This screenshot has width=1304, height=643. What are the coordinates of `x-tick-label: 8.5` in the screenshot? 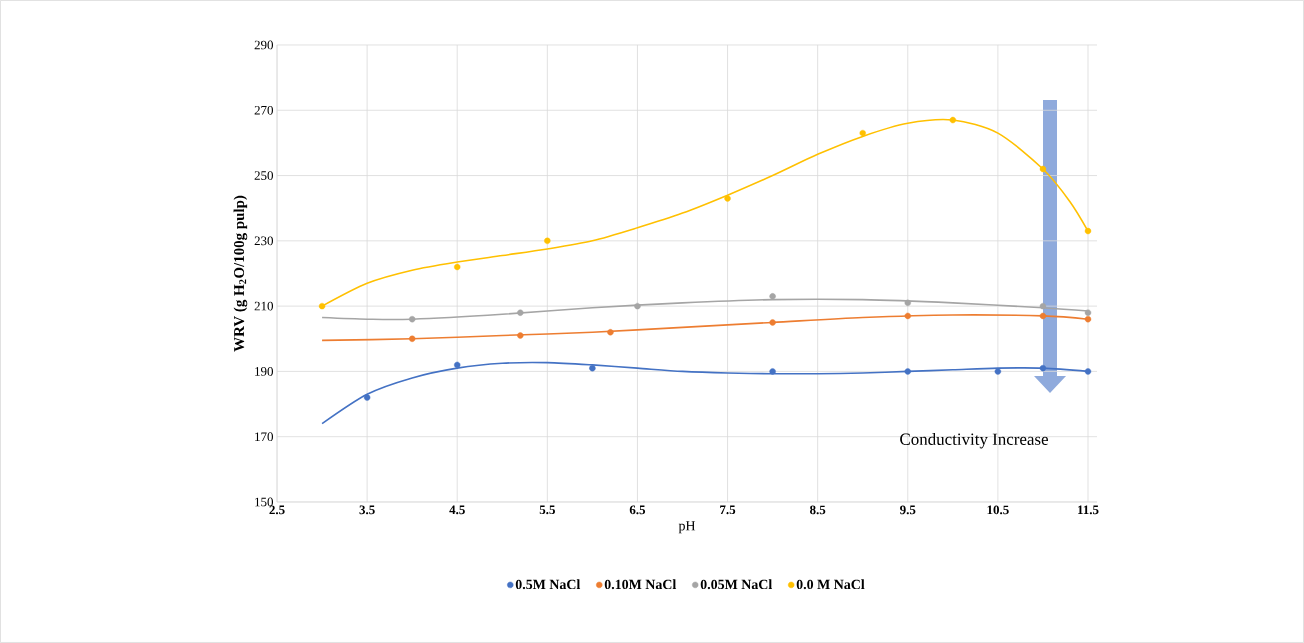 It's located at (818, 510).